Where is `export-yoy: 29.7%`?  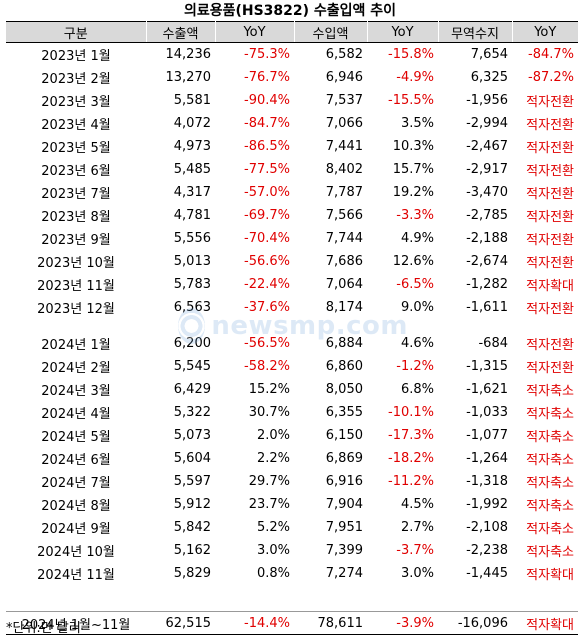 export-yoy: 29.7% is located at coordinates (269, 481).